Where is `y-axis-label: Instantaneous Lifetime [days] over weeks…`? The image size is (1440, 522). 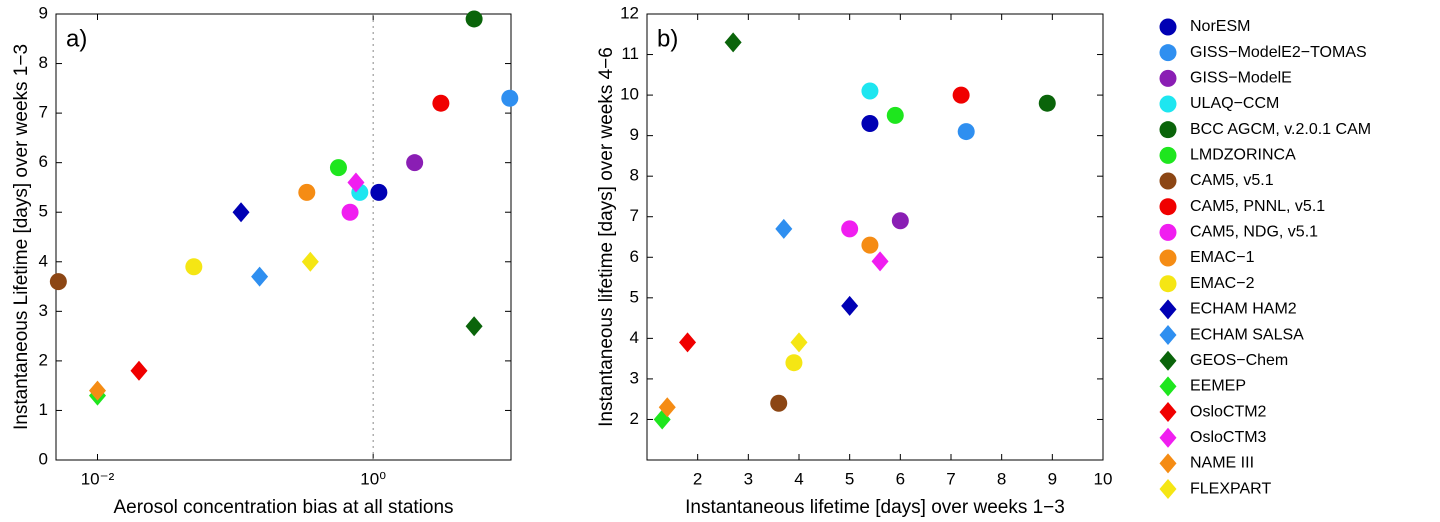 y-axis-label: Instantaneous Lifetime [days] over weeks… is located at coordinates (21, 237).